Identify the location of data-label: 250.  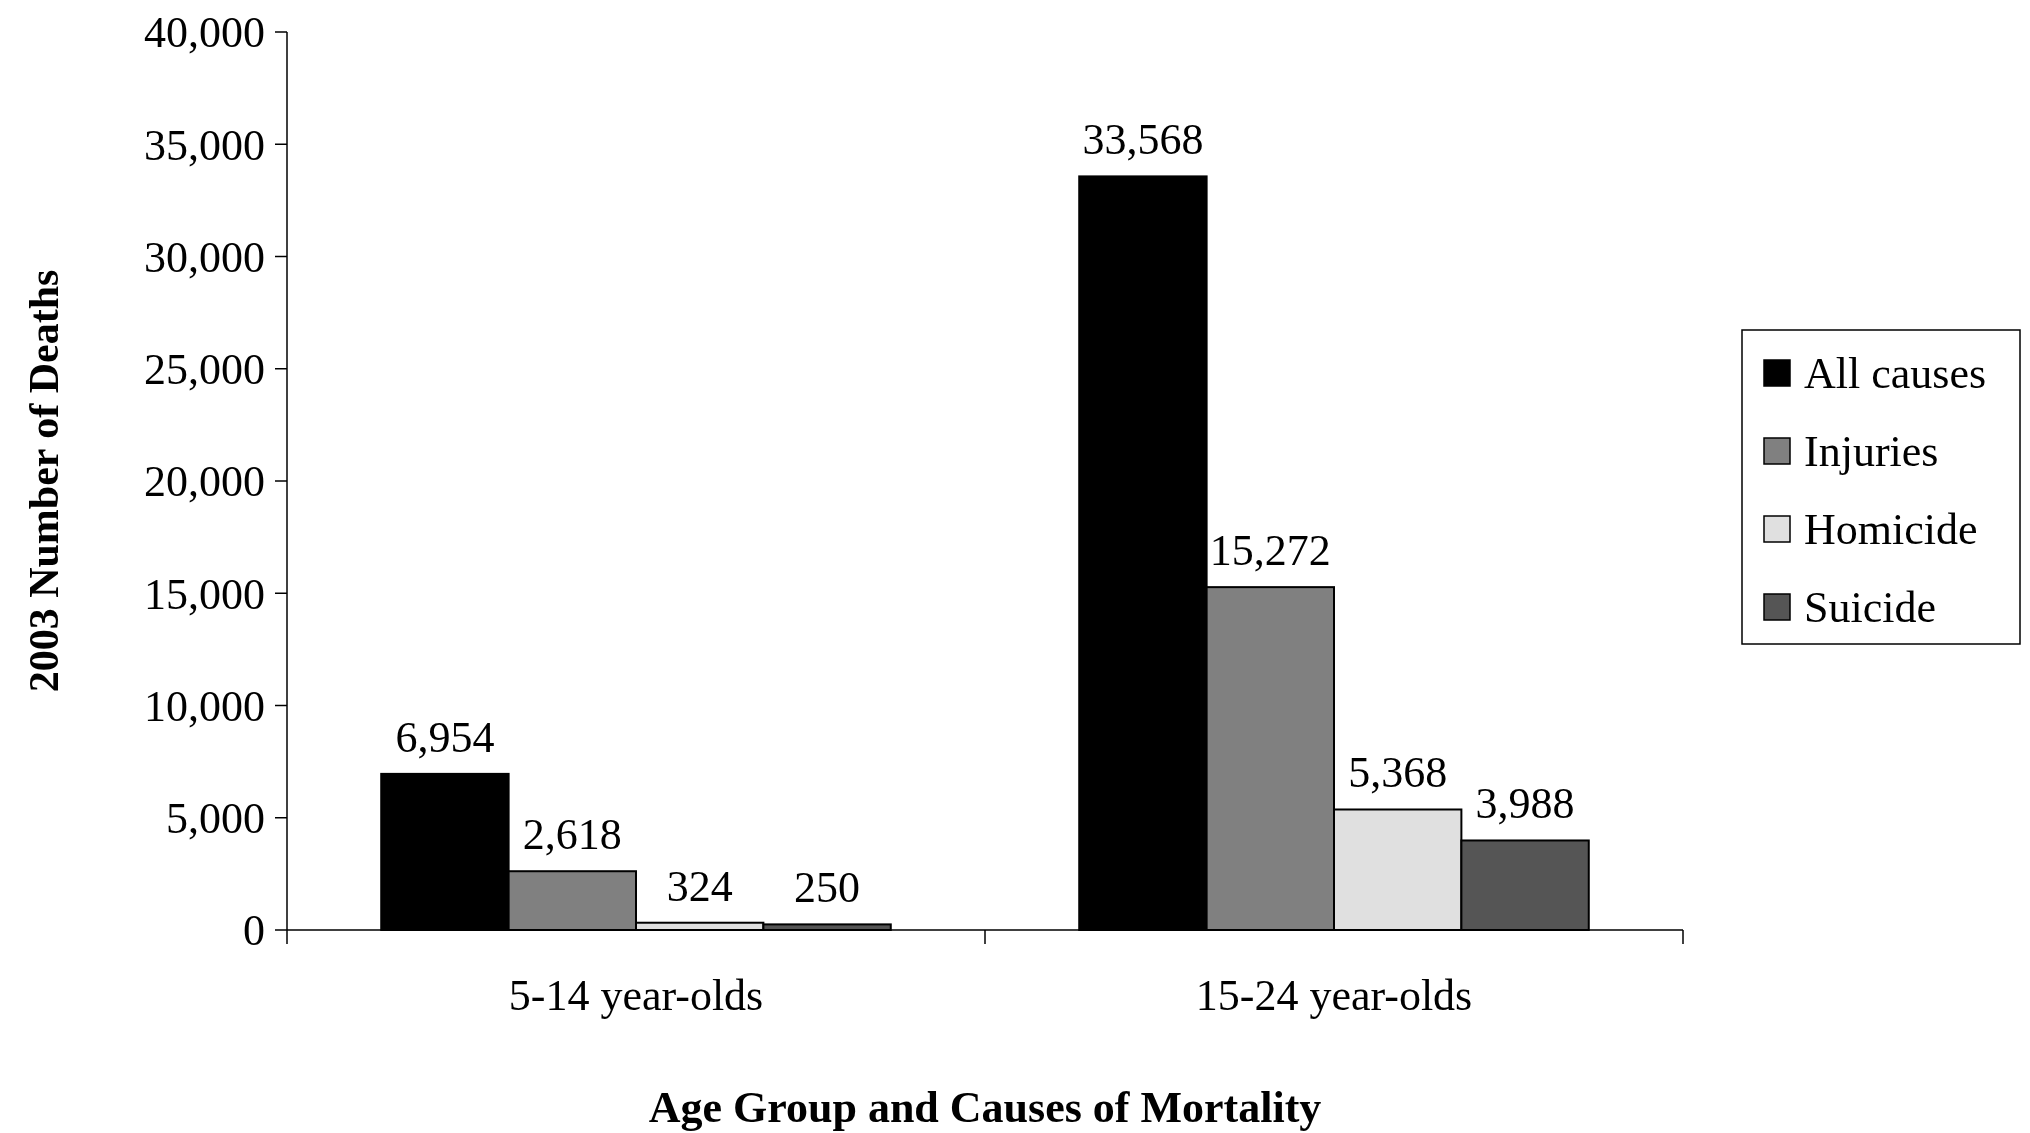
(827, 888).